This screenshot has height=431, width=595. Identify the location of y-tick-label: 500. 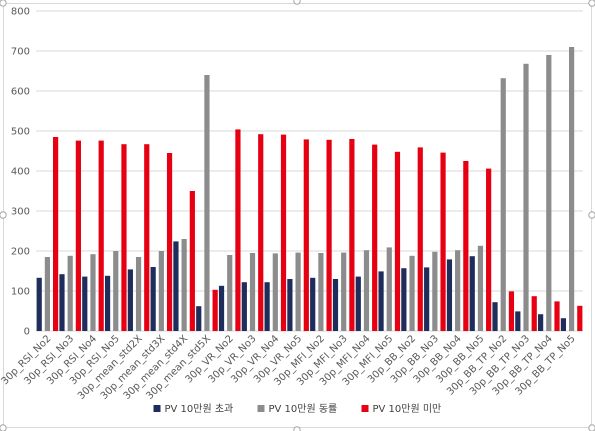
(20, 132).